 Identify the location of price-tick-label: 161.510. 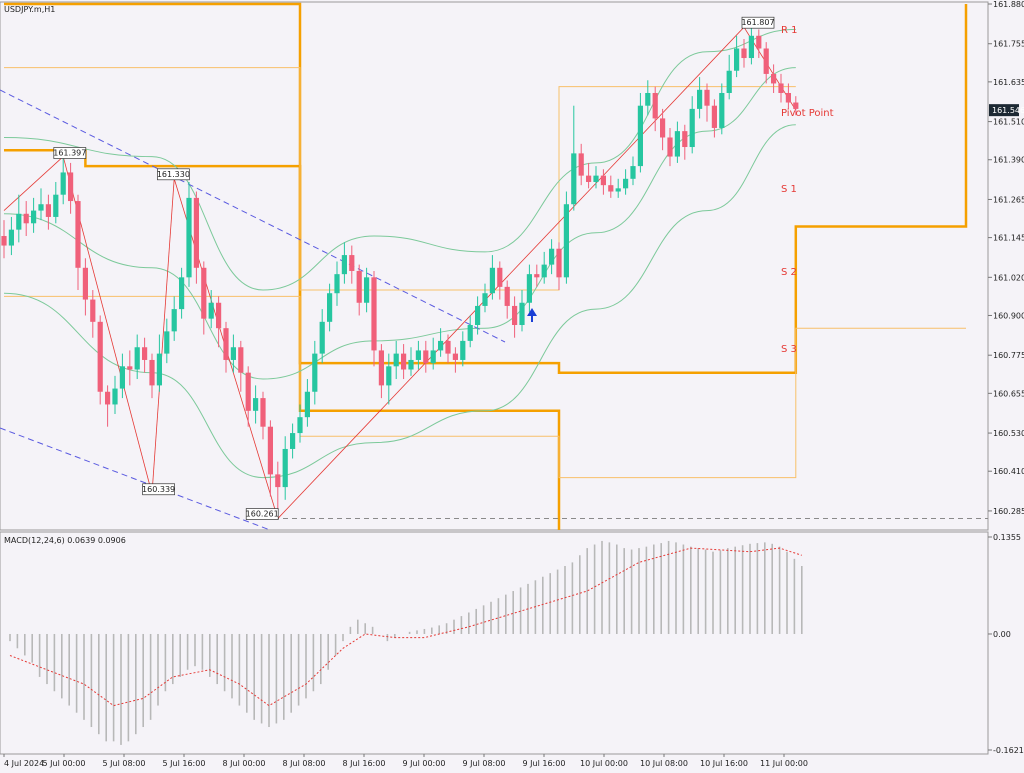
(1008, 122).